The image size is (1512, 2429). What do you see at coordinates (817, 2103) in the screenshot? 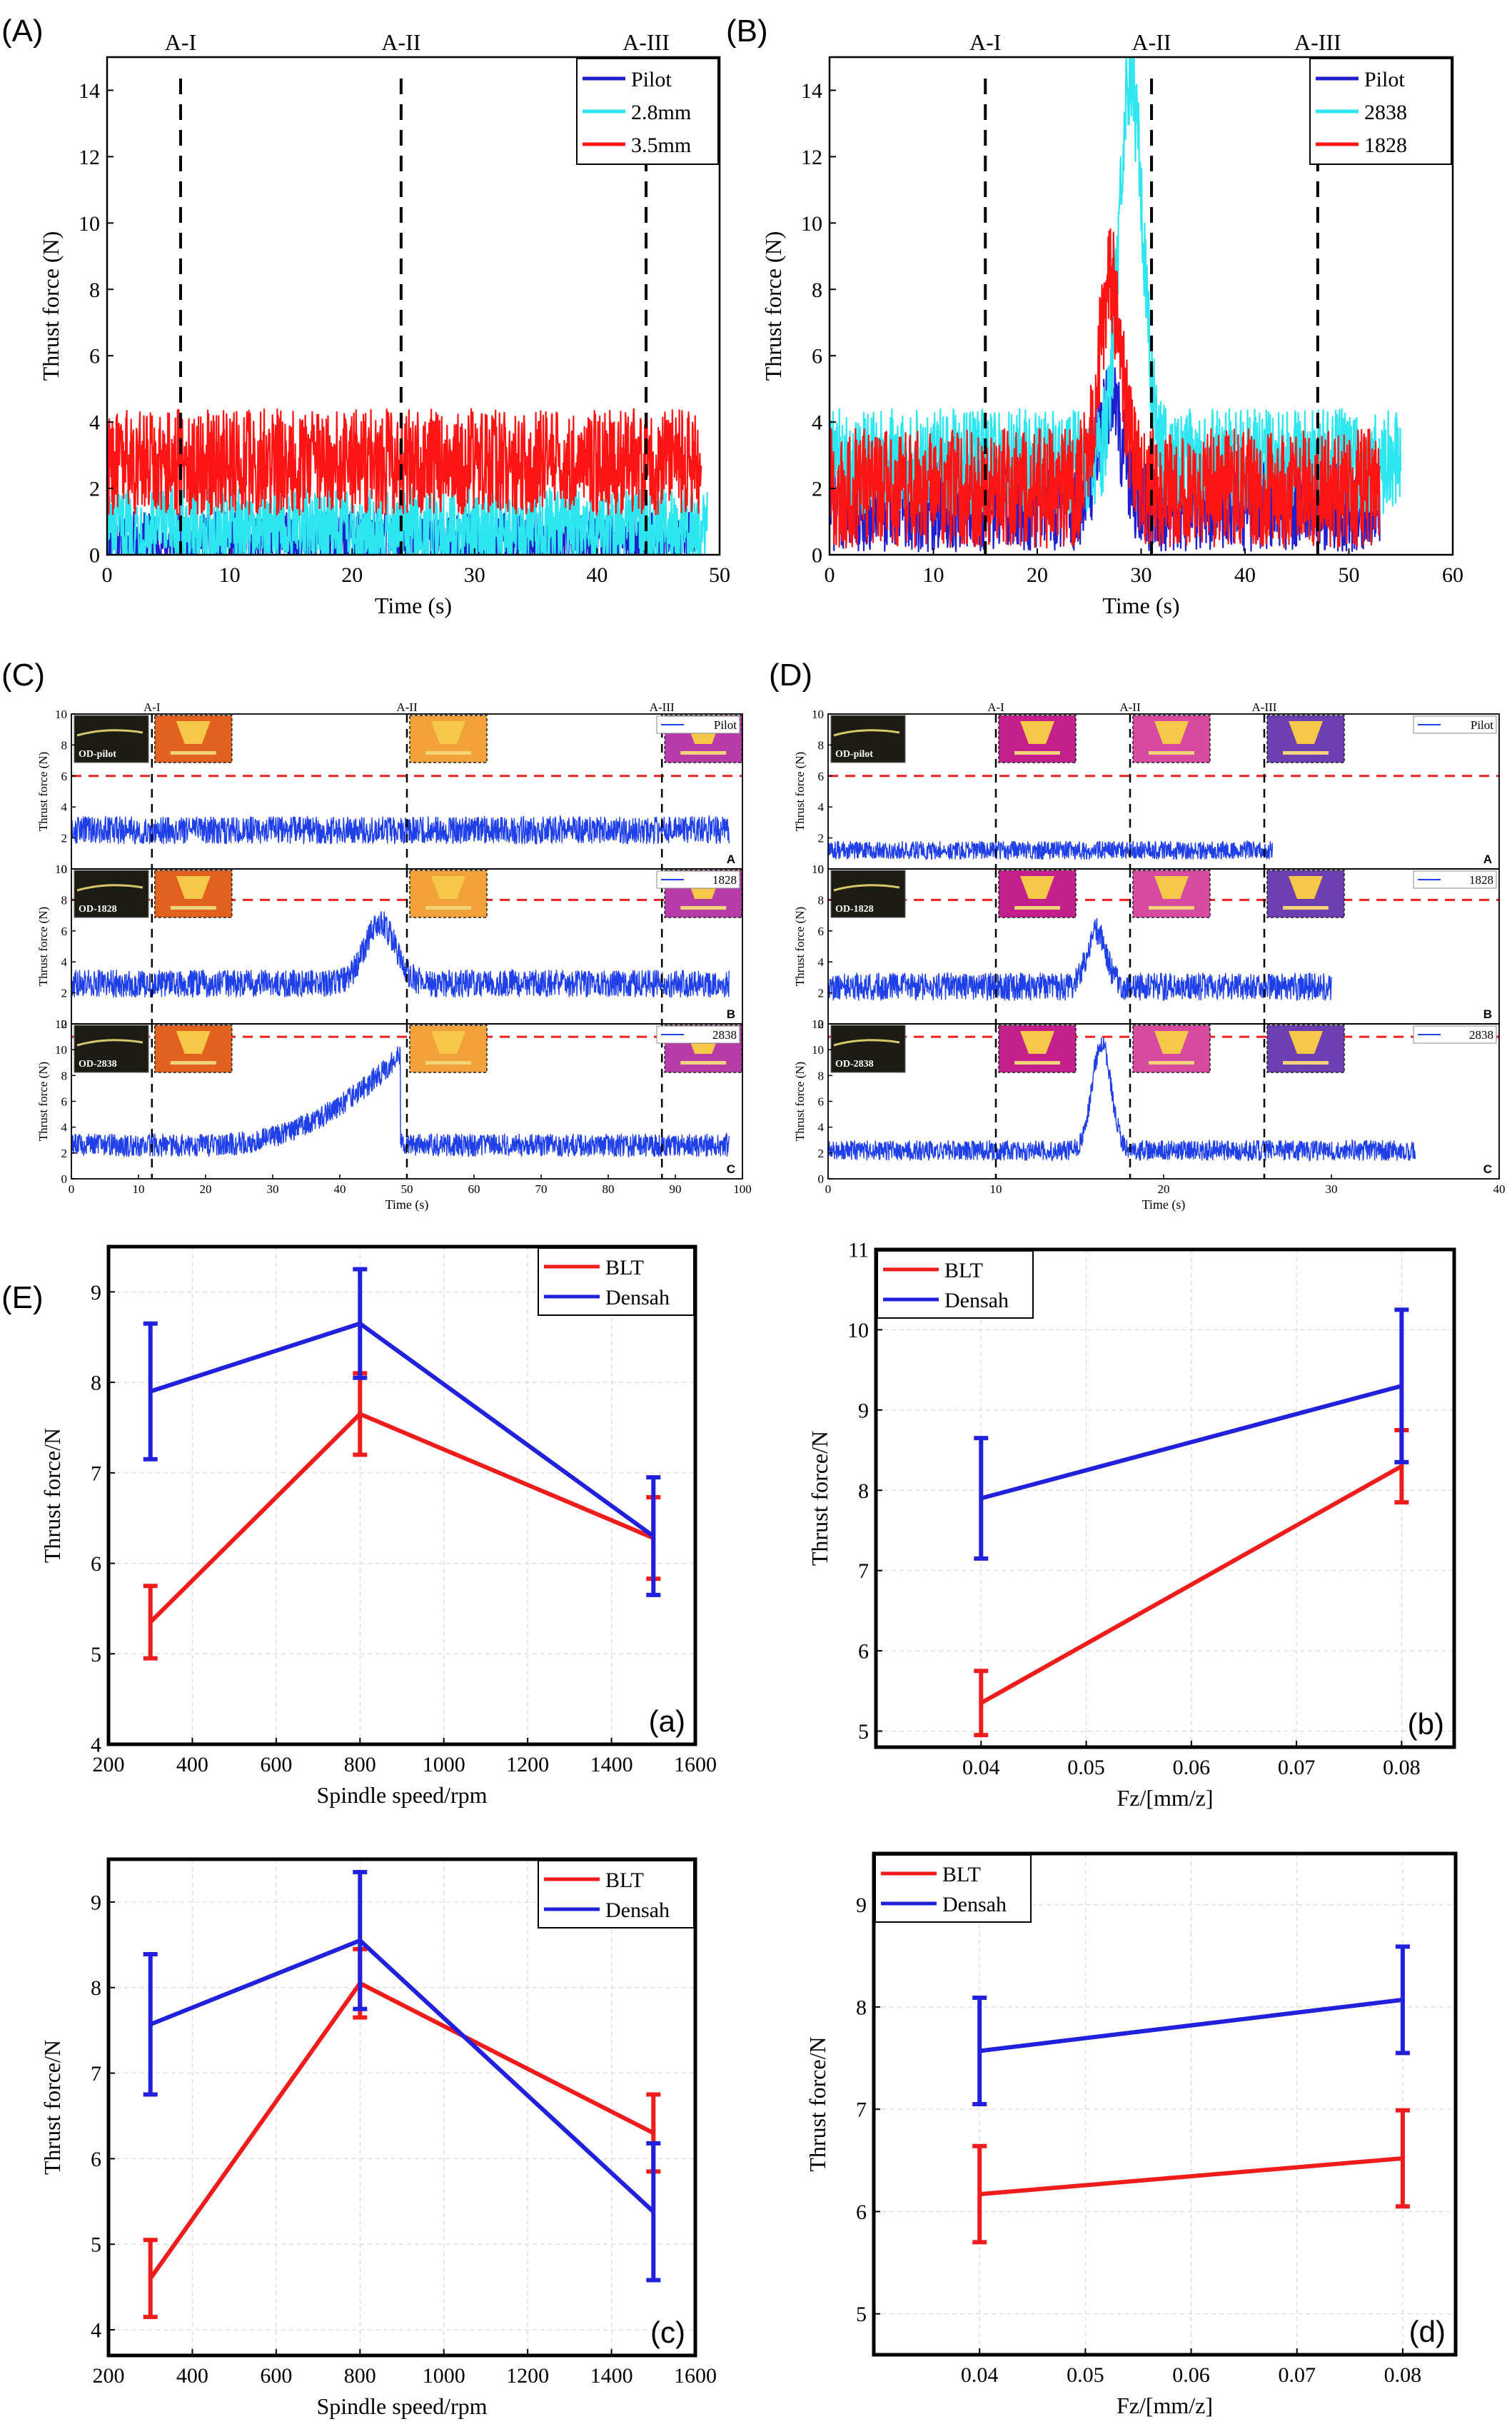
I see `y-axis-label: Thrust force/N` at bounding box center [817, 2103].